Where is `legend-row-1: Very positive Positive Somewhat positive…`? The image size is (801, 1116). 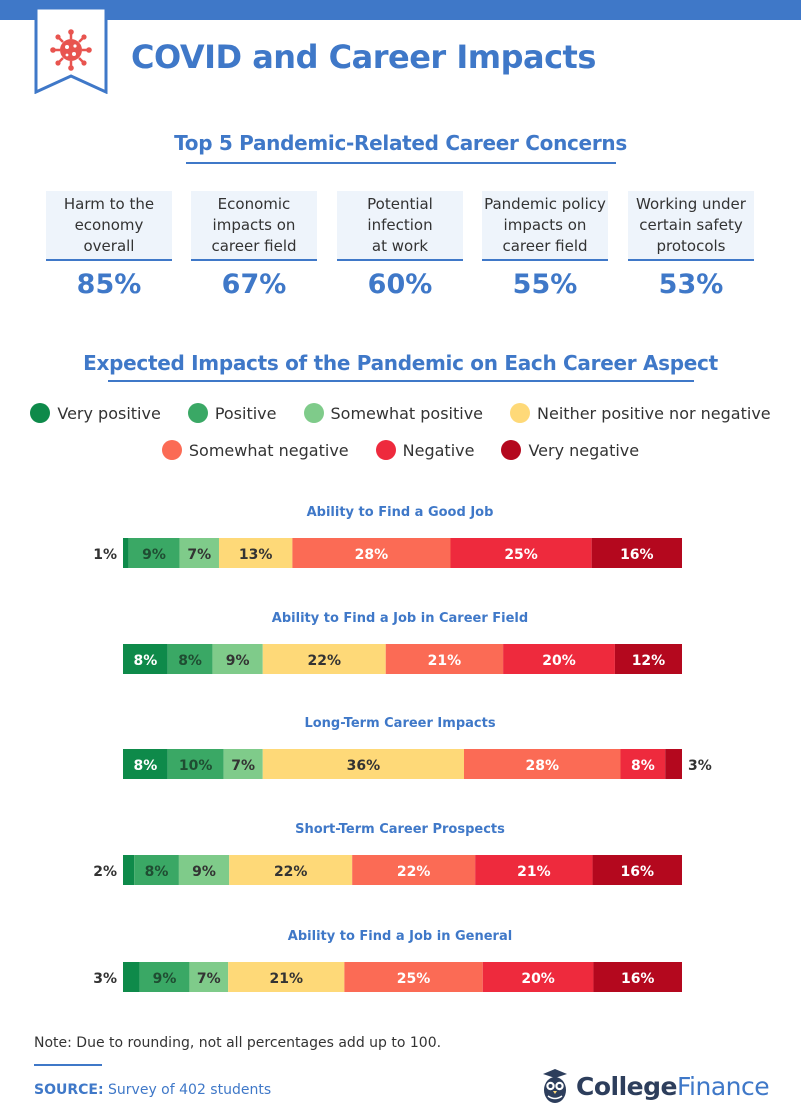
legend-row-1: Very positive Positive Somewhat positive… is located at coordinates (400, 413).